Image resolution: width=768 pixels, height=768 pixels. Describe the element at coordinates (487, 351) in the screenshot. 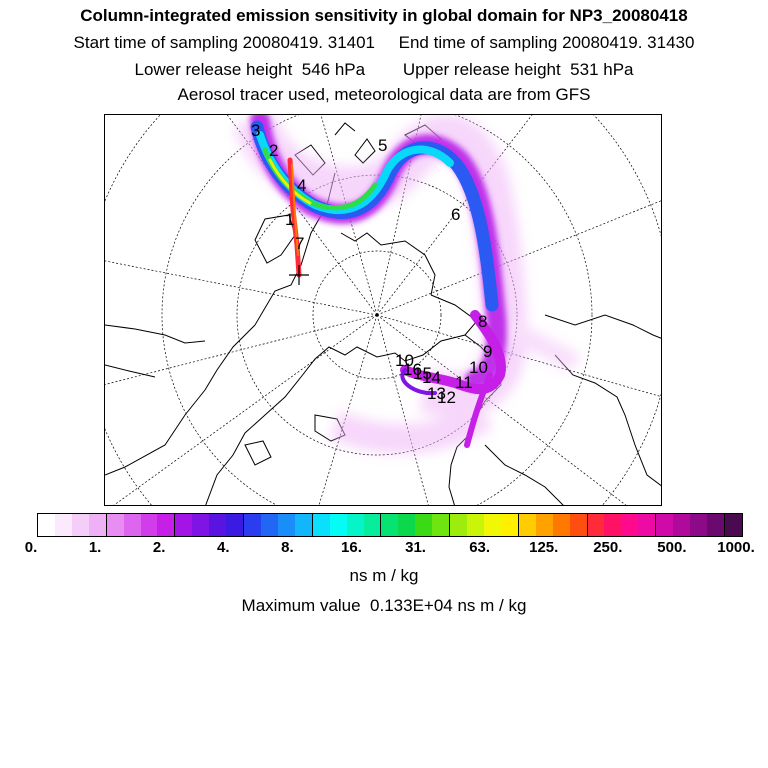

I see `trajectory-label: 9` at that location.